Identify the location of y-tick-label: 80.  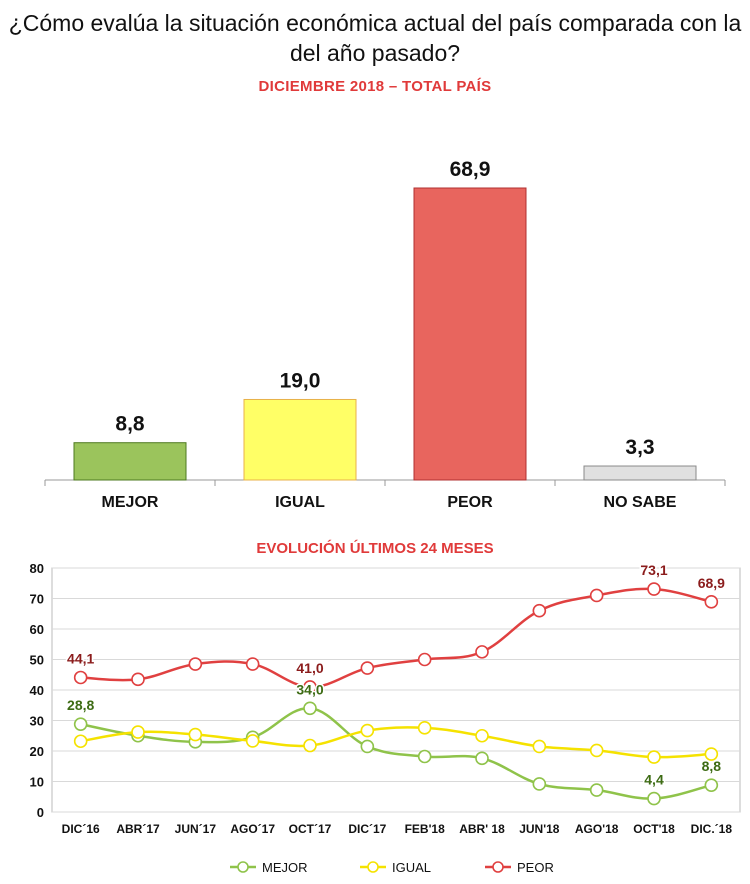
(37, 568).